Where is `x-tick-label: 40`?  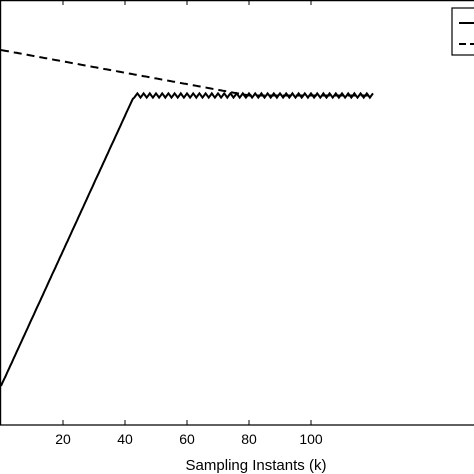 x-tick-label: 40 is located at coordinates (125, 439).